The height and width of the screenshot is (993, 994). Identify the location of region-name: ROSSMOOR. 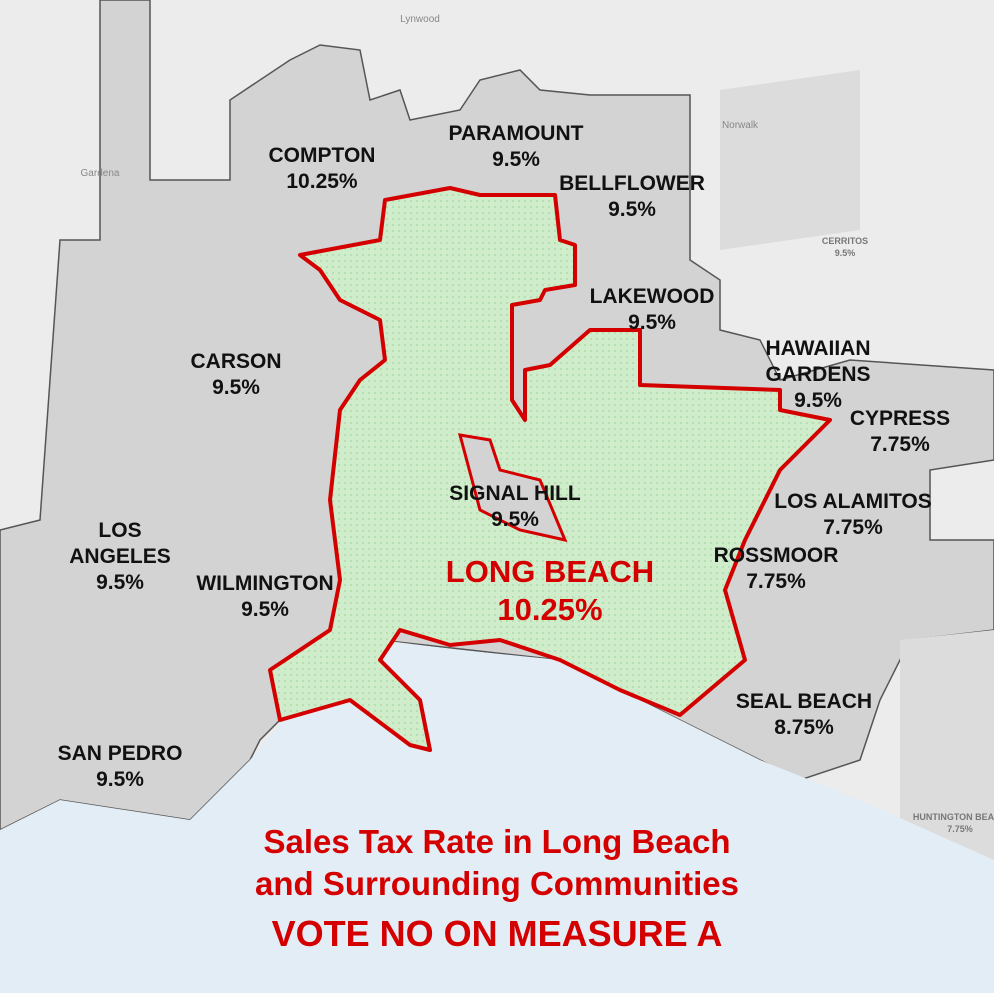
(776, 555).